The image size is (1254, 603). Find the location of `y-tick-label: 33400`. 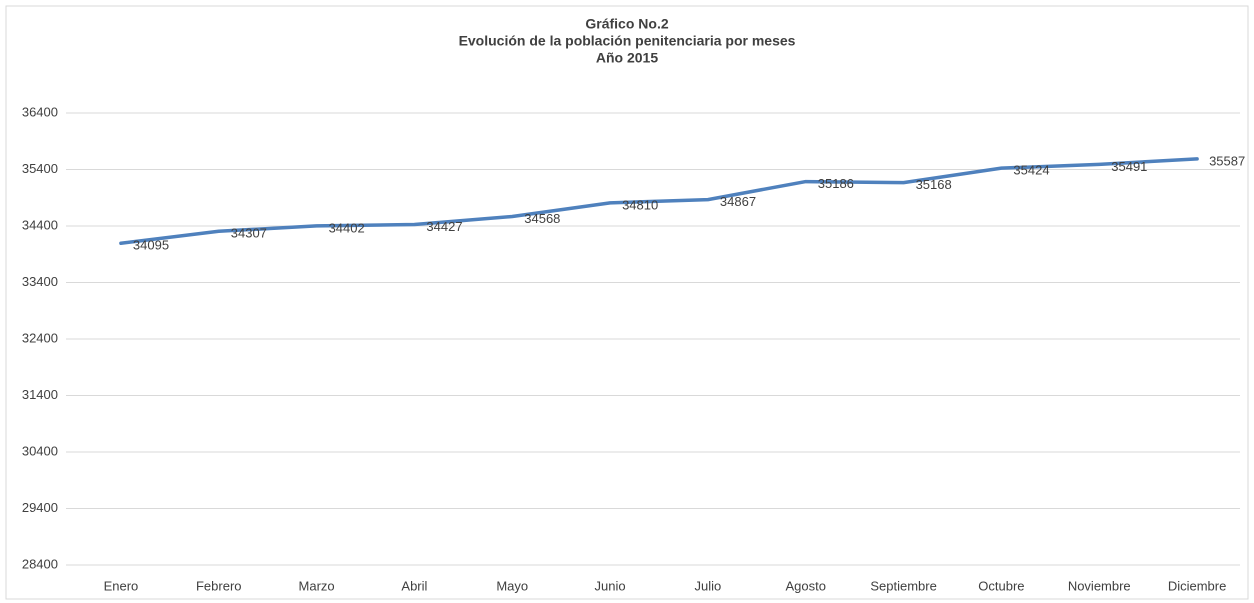

y-tick-label: 33400 is located at coordinates (40, 281).